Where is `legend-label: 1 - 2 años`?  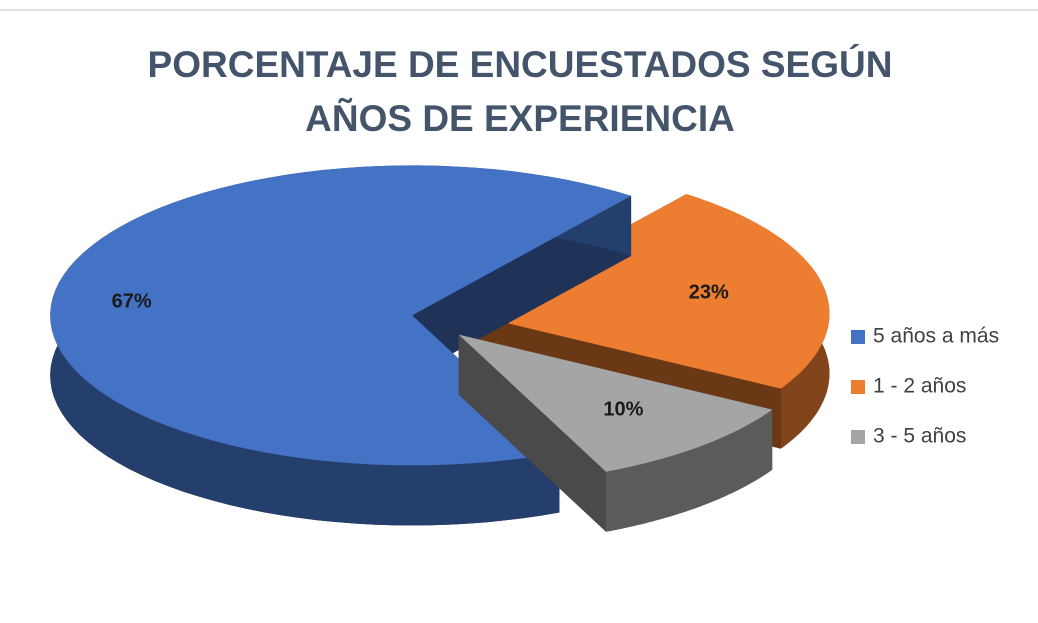 legend-label: 1 - 2 años is located at coordinates (919, 386).